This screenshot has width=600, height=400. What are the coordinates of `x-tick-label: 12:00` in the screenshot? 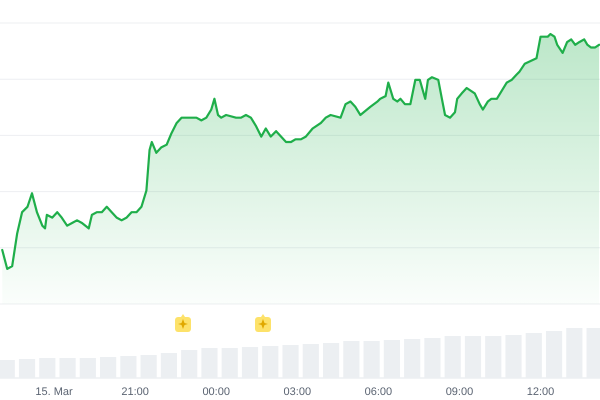 It's located at (540, 392).